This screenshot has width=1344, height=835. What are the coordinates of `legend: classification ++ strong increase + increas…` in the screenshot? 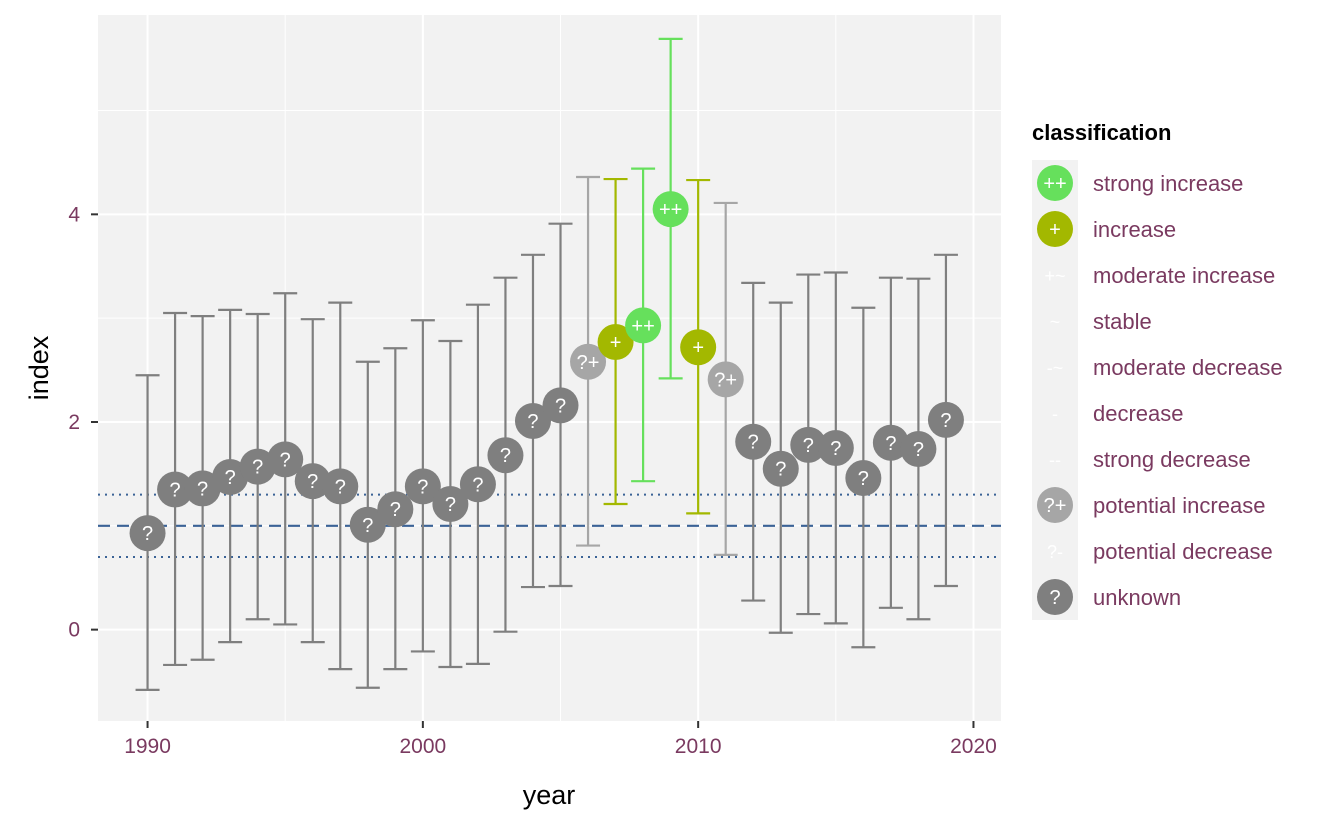 It's located at (1157, 370).